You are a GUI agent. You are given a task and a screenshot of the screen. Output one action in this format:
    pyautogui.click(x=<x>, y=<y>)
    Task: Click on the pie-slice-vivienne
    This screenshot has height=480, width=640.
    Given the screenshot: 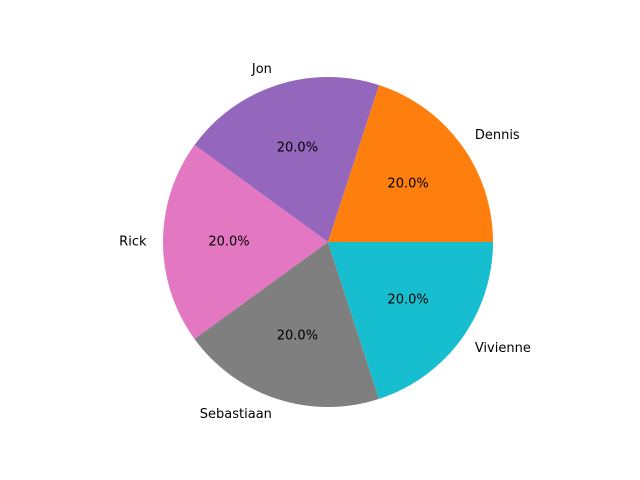 What is the action you would take?
    pyautogui.click(x=410, y=320)
    